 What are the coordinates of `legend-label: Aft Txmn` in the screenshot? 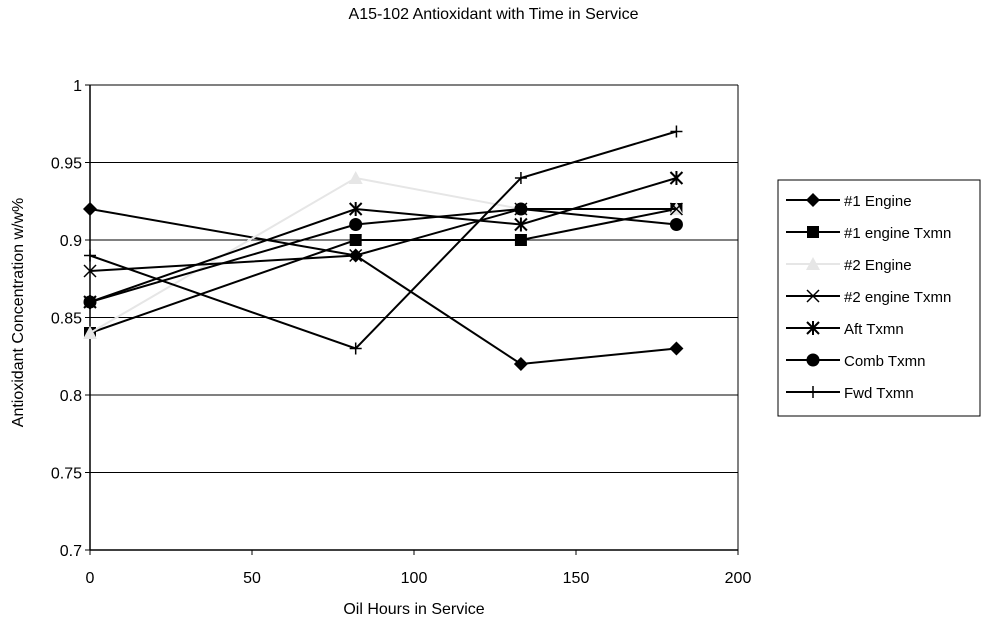 It's located at (874, 329).